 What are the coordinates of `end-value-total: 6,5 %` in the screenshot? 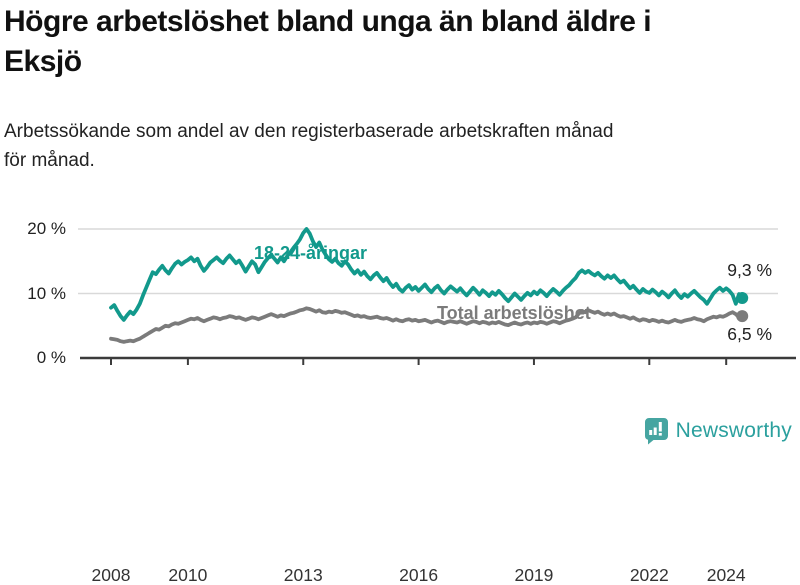 It's located at (749, 334).